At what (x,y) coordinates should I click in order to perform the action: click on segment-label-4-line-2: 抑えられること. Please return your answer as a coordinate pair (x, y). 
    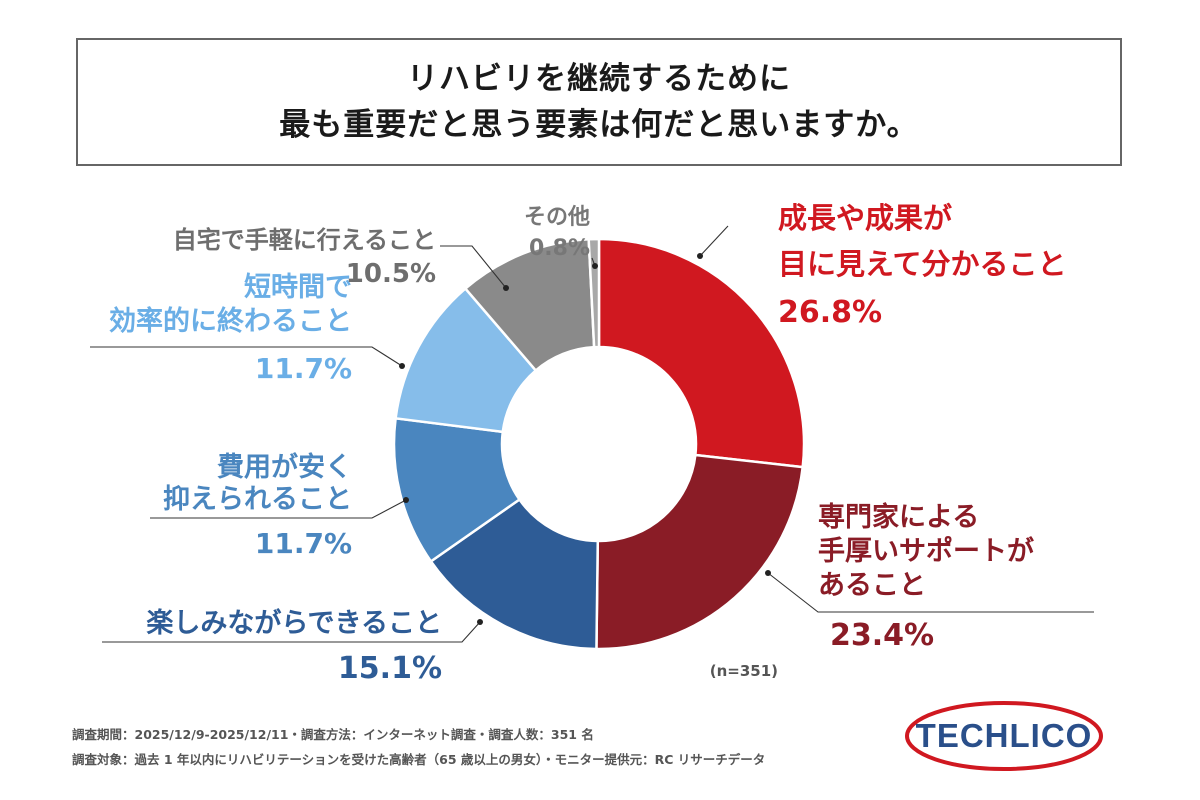
    Looking at the image, I should click on (257, 499).